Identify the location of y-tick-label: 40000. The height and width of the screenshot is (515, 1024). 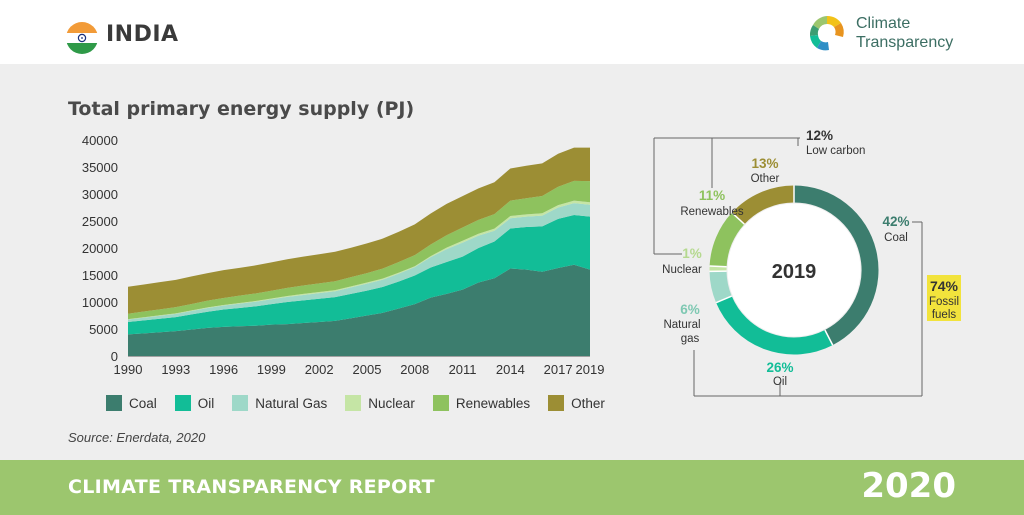
(100, 140).